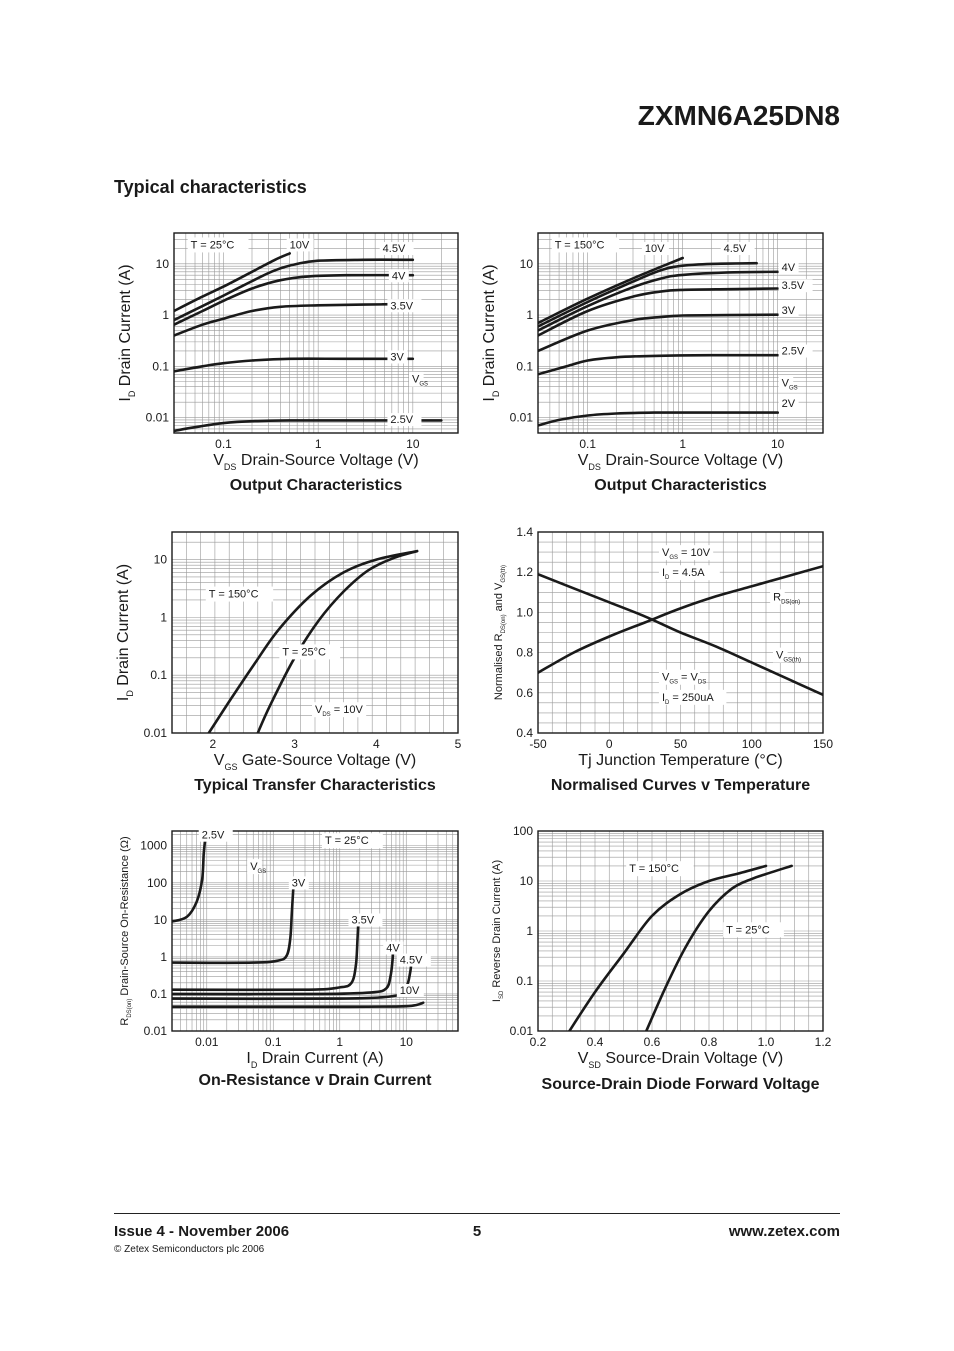  What do you see at coordinates (337, 641) in the screenshot?
I see `series-line-t-25-c` at bounding box center [337, 641].